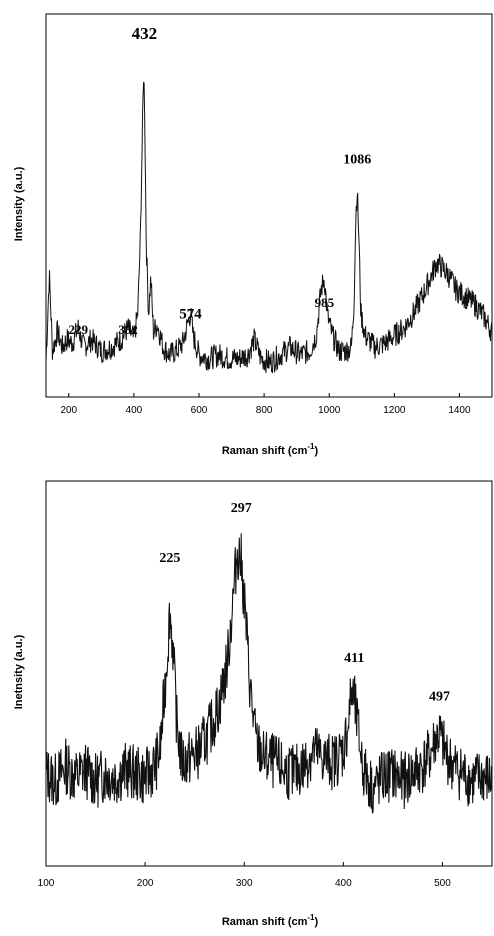 The image size is (494, 936). I want to click on top-x-axis-title-sup: -1, so click(311, 446).